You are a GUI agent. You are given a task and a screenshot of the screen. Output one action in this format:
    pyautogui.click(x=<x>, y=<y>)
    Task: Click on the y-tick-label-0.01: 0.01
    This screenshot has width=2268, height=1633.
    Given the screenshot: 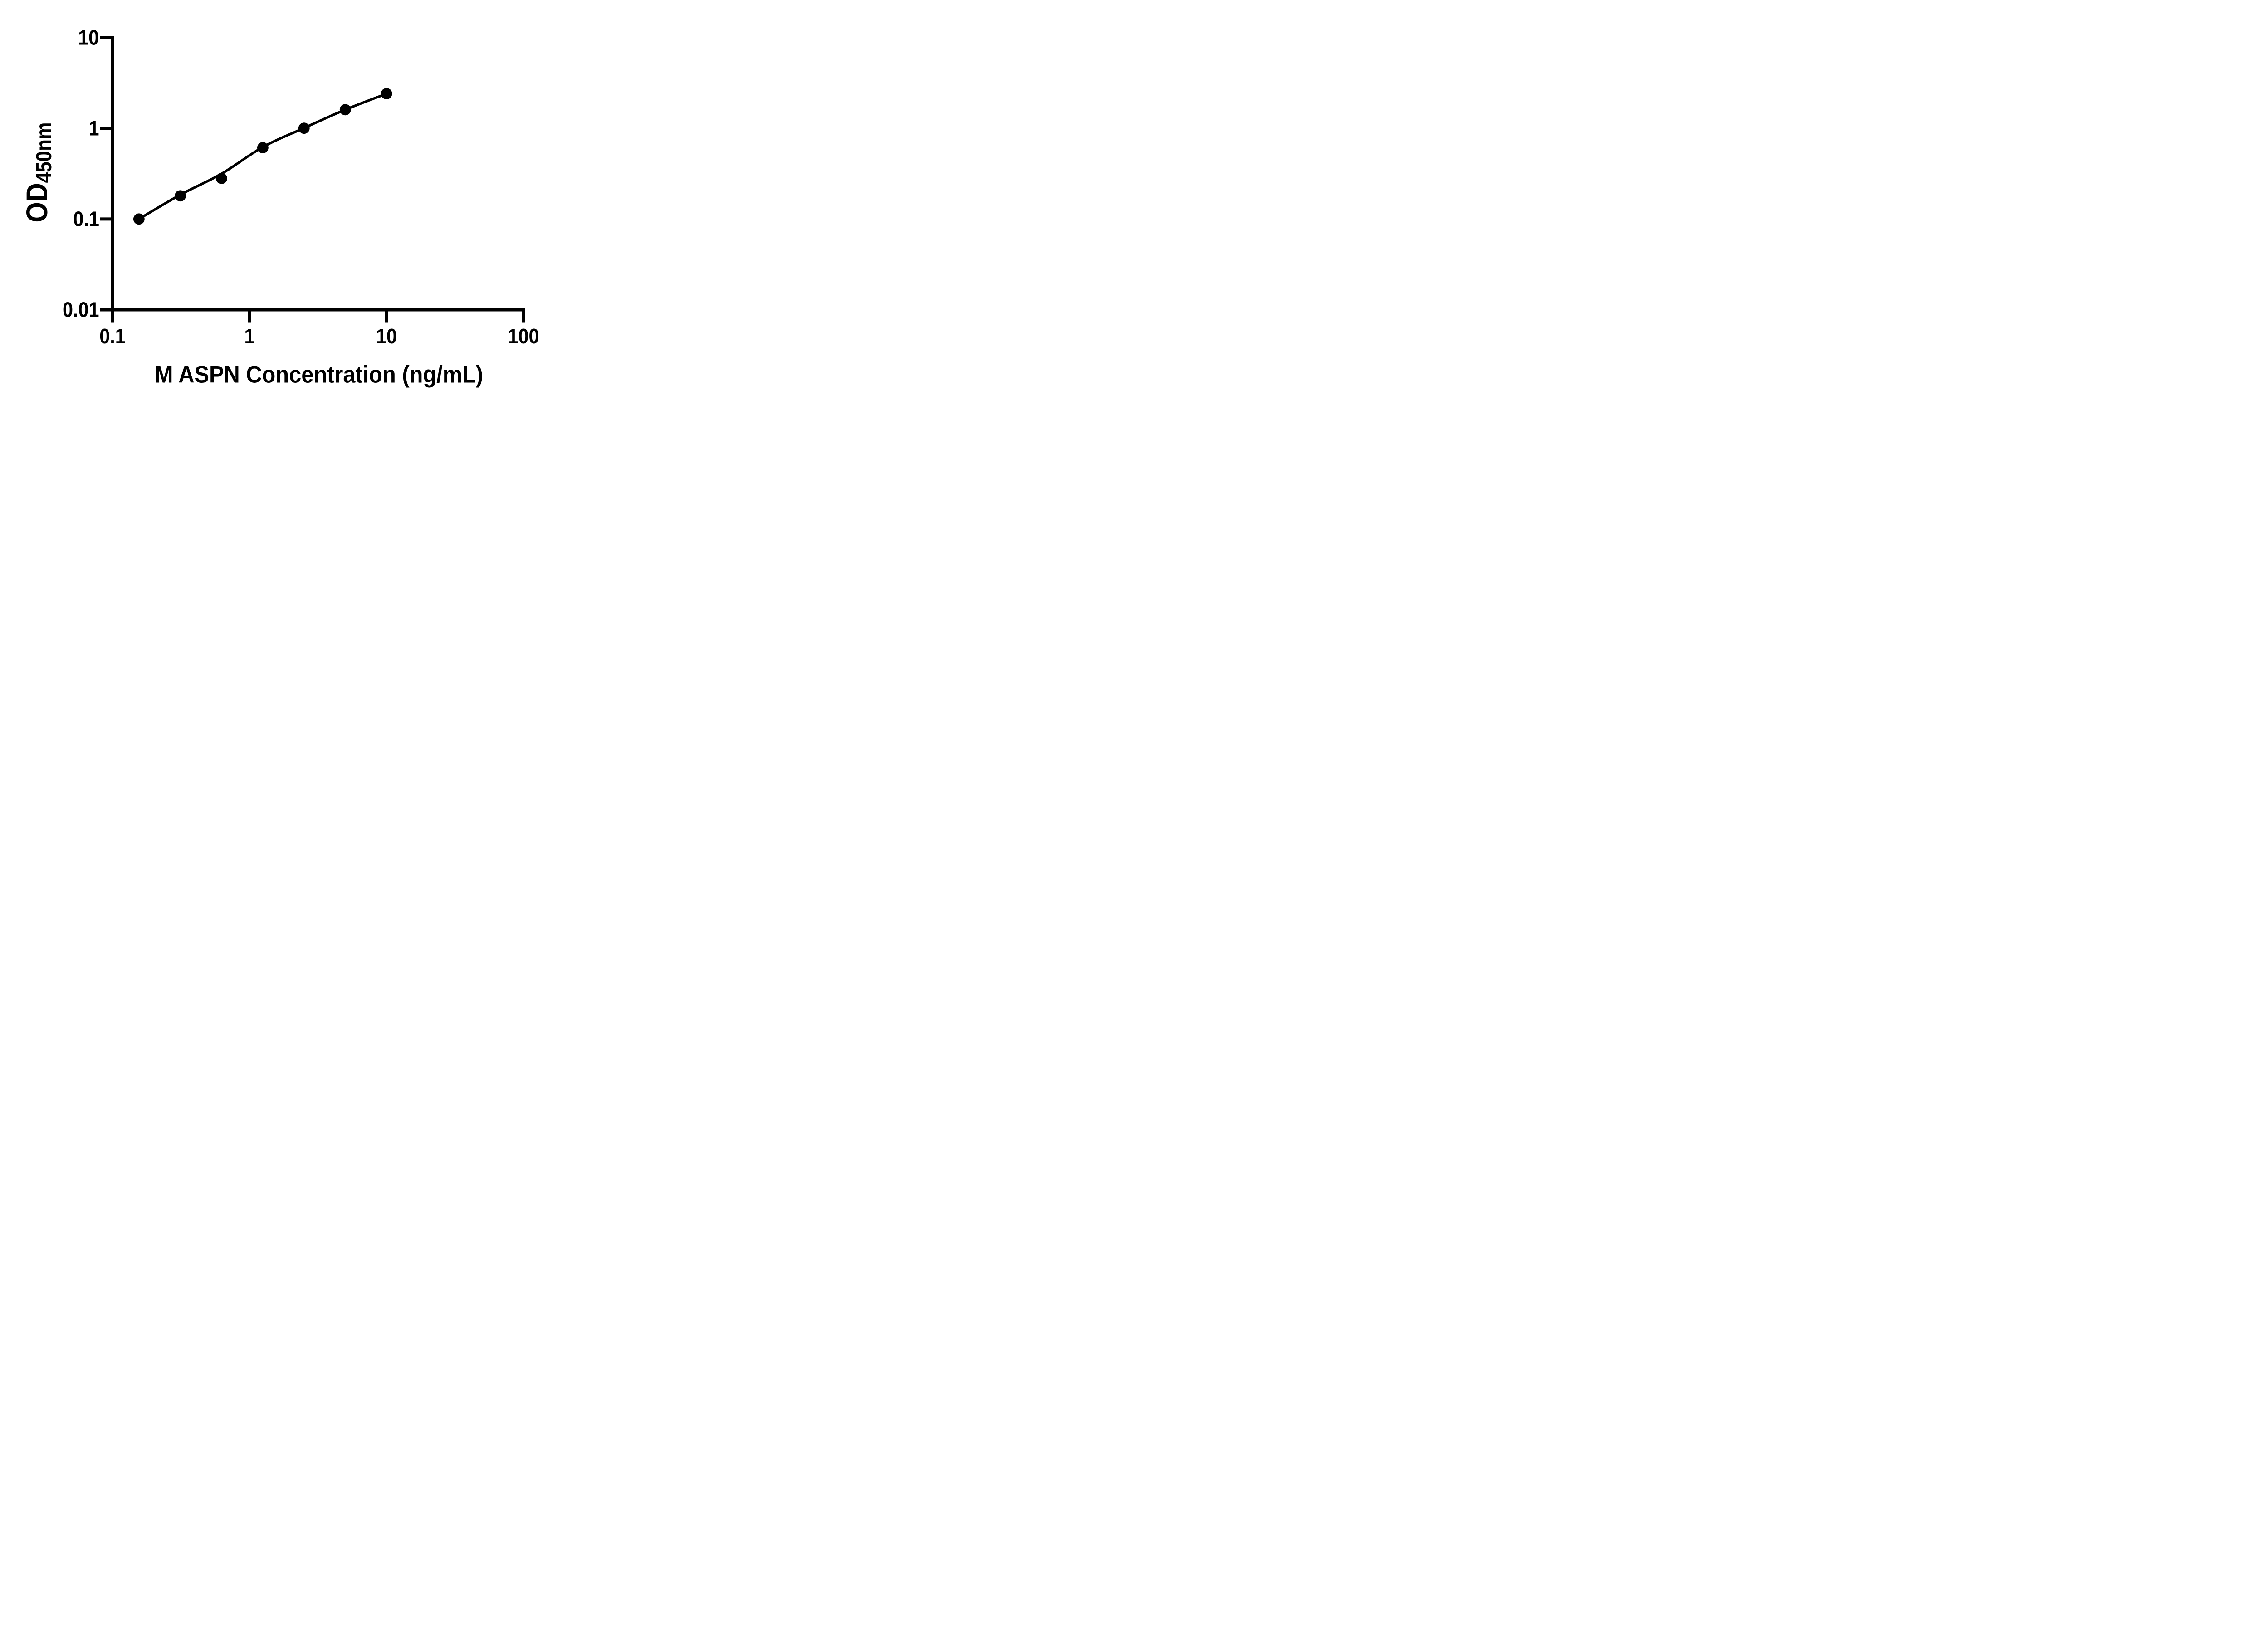 What is the action you would take?
    pyautogui.click(x=80, y=310)
    